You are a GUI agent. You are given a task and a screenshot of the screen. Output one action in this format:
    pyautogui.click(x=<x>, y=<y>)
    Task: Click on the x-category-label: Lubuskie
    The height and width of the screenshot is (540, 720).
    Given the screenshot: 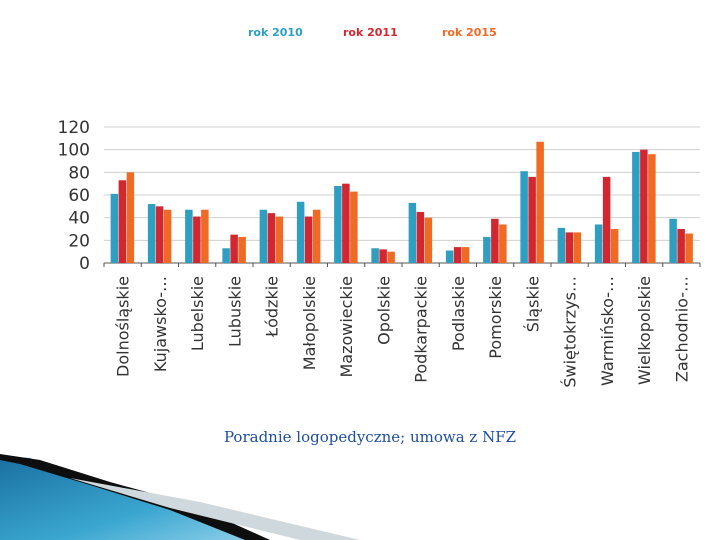 What is the action you would take?
    pyautogui.click(x=234, y=311)
    